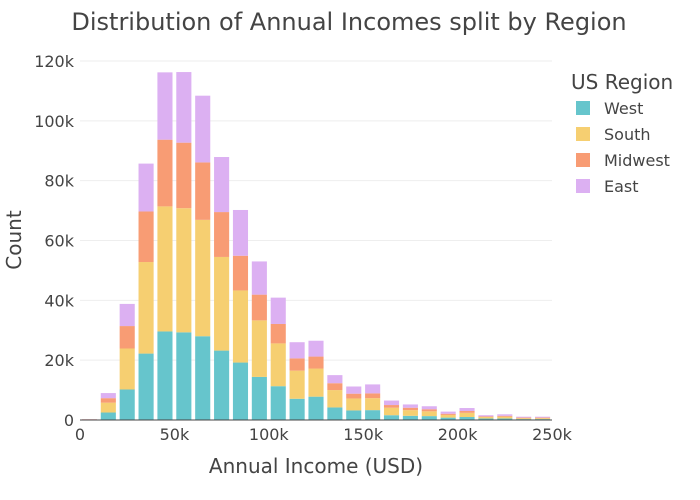  Describe the element at coordinates (623, 160) in the screenshot. I see `legend-item-midwest: Midwest` at that location.